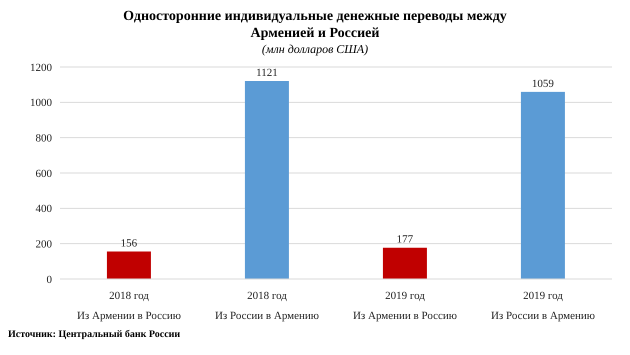 This screenshot has width=630, height=355. I want to click on data-label: 156, so click(129, 243).